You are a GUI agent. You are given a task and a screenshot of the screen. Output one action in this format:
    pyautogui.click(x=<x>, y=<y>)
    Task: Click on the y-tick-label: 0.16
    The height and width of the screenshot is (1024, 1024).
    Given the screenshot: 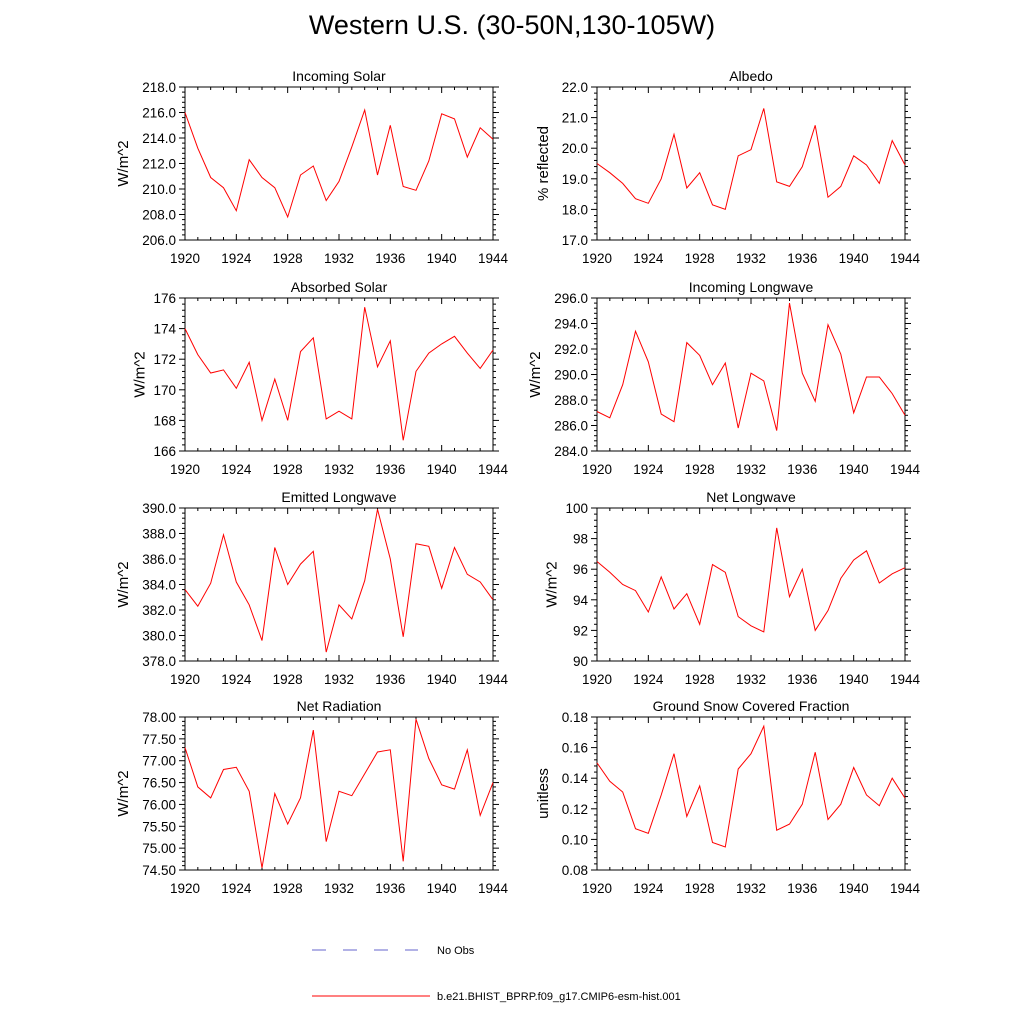 What is the action you would take?
    pyautogui.click(x=575, y=748)
    